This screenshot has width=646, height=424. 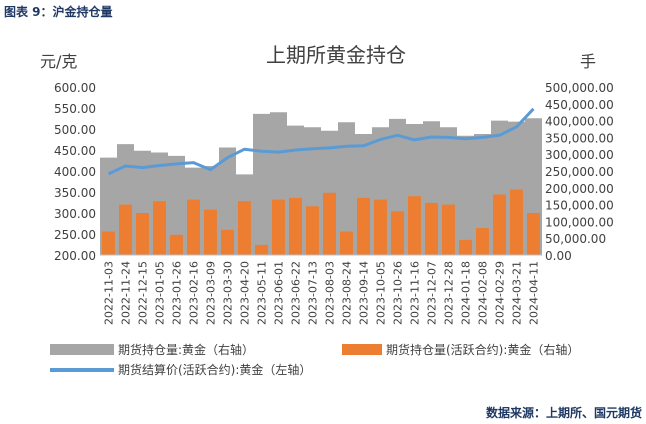 I want to click on right-axis-tick-label: 200,000.00, so click(x=579, y=189).